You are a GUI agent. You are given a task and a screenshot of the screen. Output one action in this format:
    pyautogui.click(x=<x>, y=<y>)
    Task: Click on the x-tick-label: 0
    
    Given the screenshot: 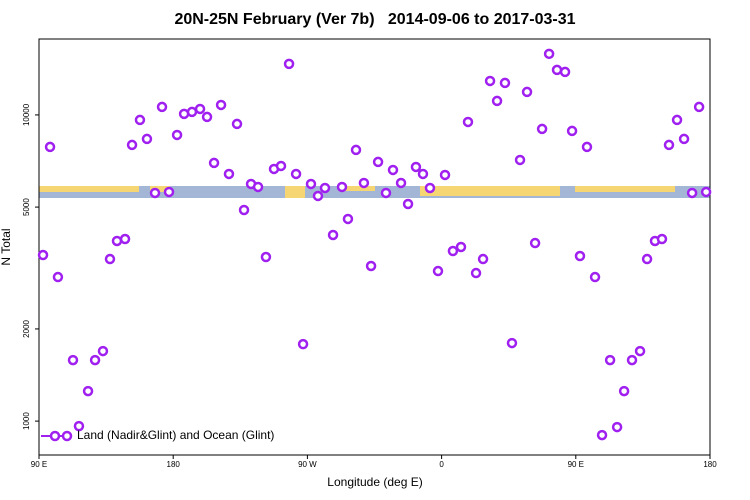 What is the action you would take?
    pyautogui.click(x=441, y=464)
    